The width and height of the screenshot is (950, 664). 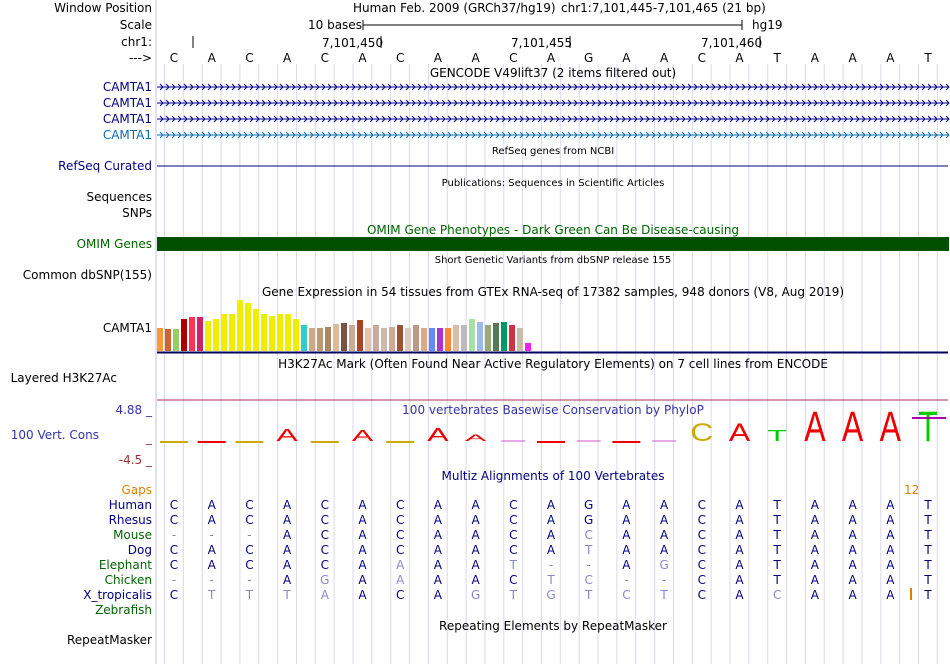 What do you see at coordinates (589, 520) in the screenshot?
I see `aligned-base: G` at bounding box center [589, 520].